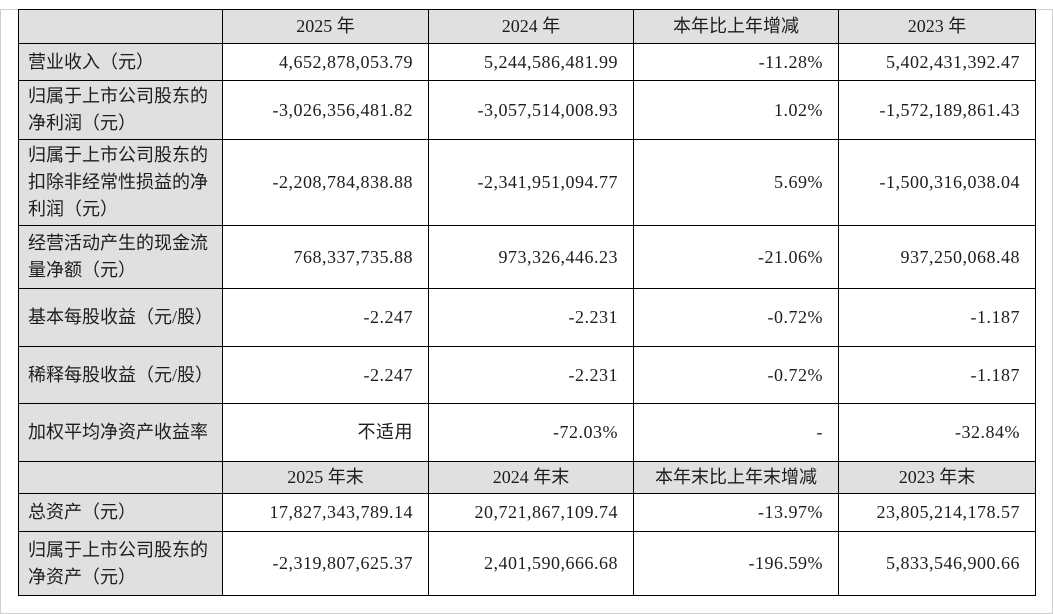 Image resolution: width=1053 pixels, height=614 pixels. I want to click on row-label: 基本每股收益（元/股）, so click(120, 317).